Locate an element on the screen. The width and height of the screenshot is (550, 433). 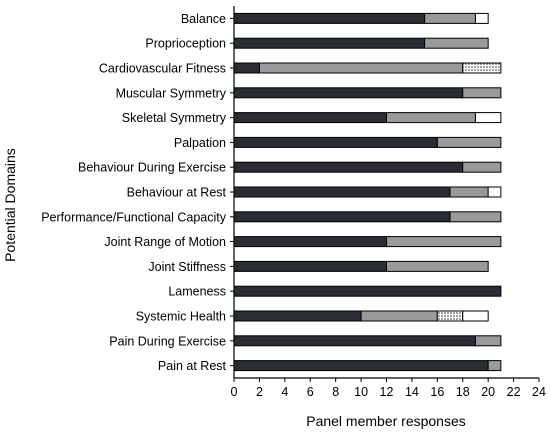
y-tick-label: Behaviour at Rest is located at coordinates (177, 193).